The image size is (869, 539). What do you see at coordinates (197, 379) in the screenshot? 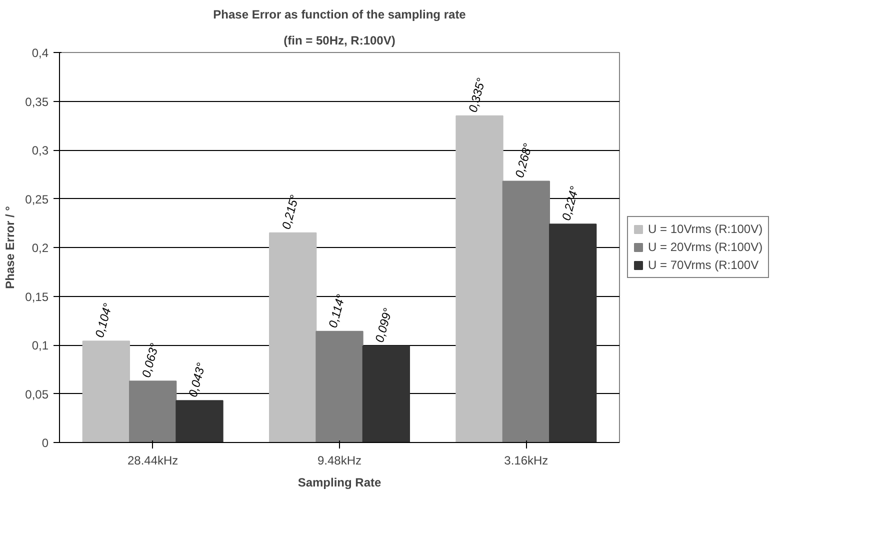
I see `data-label: 0,043°` at bounding box center [197, 379].